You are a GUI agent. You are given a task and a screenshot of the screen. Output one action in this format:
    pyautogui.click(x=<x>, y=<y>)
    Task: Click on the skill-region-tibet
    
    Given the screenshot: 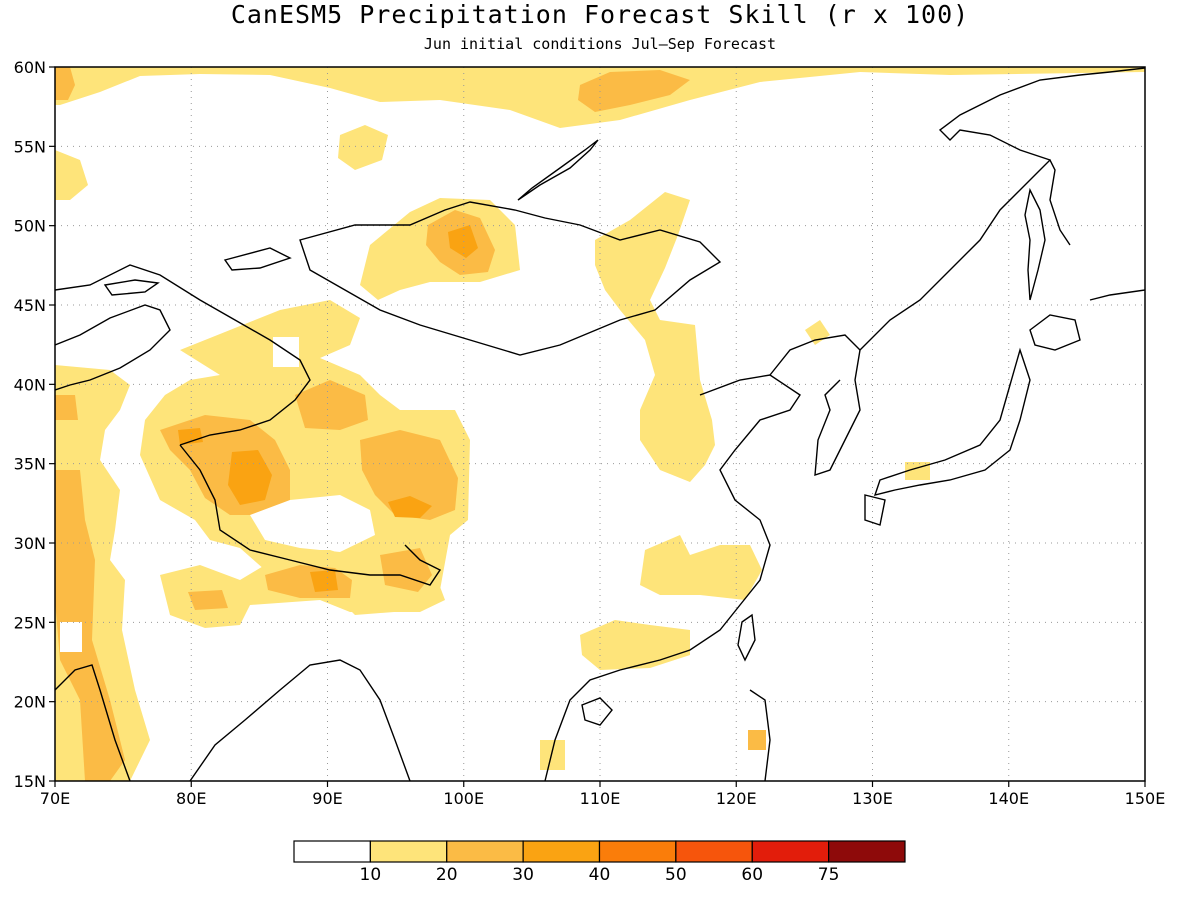 What is the action you would take?
    pyautogui.click(x=305, y=457)
    